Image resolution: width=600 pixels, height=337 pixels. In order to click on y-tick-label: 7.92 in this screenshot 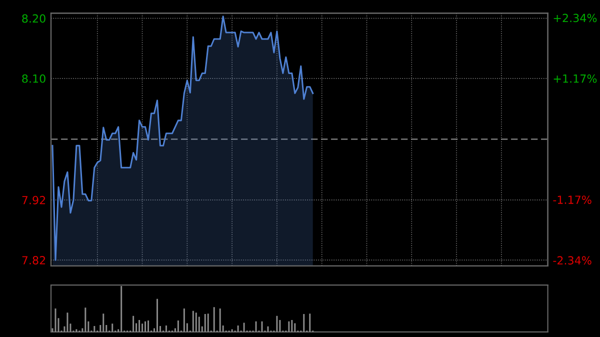, I will do `click(34, 200)`.